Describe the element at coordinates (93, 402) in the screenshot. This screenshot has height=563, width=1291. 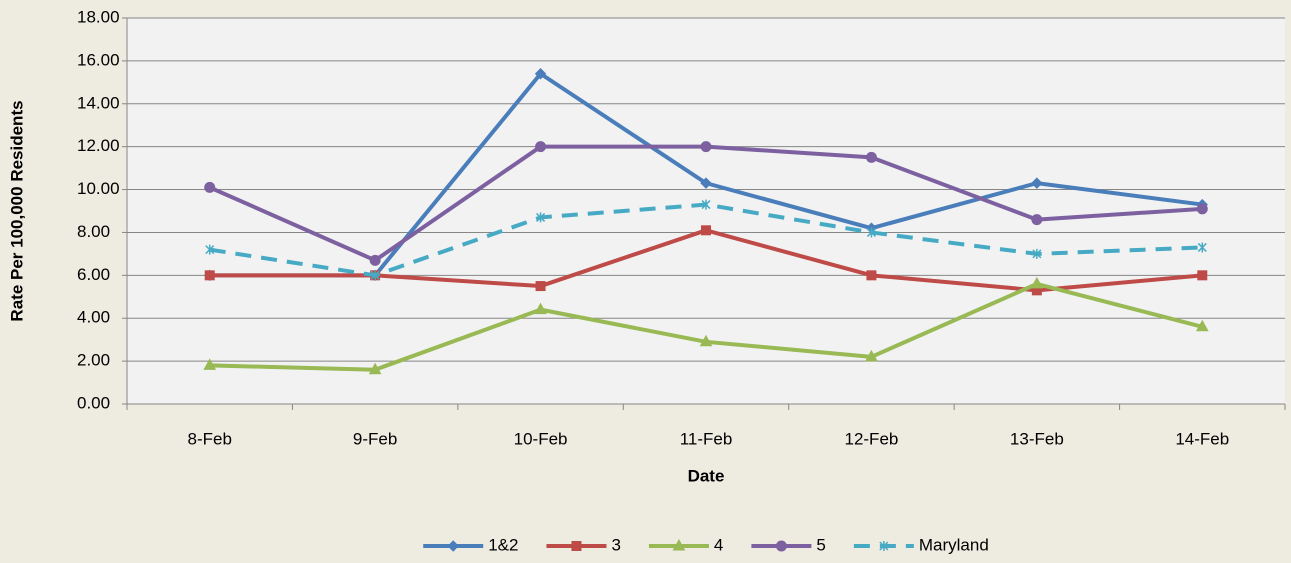
I see `y-tick-label: 0.00` at that location.